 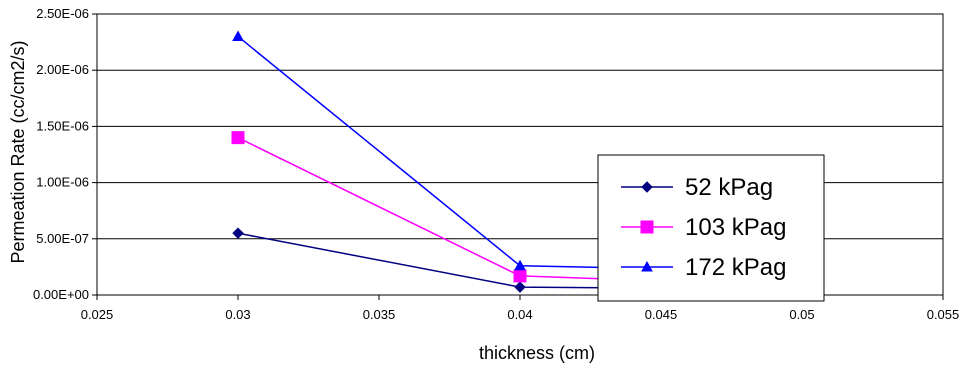 I want to click on legend: 52 kPag 103 kPag 172 kPag, so click(x=711, y=228).